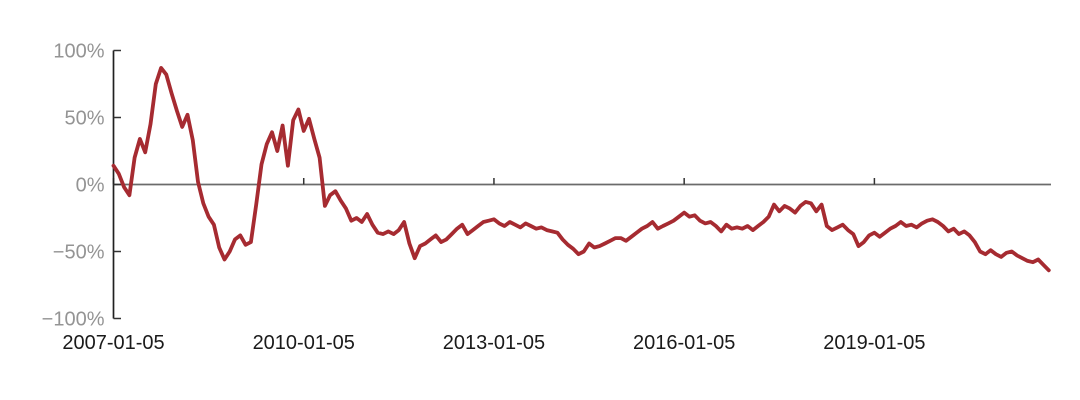 This screenshot has width=1080, height=400. What do you see at coordinates (73, 320) in the screenshot?
I see `y-tick-label: −100%` at bounding box center [73, 320].